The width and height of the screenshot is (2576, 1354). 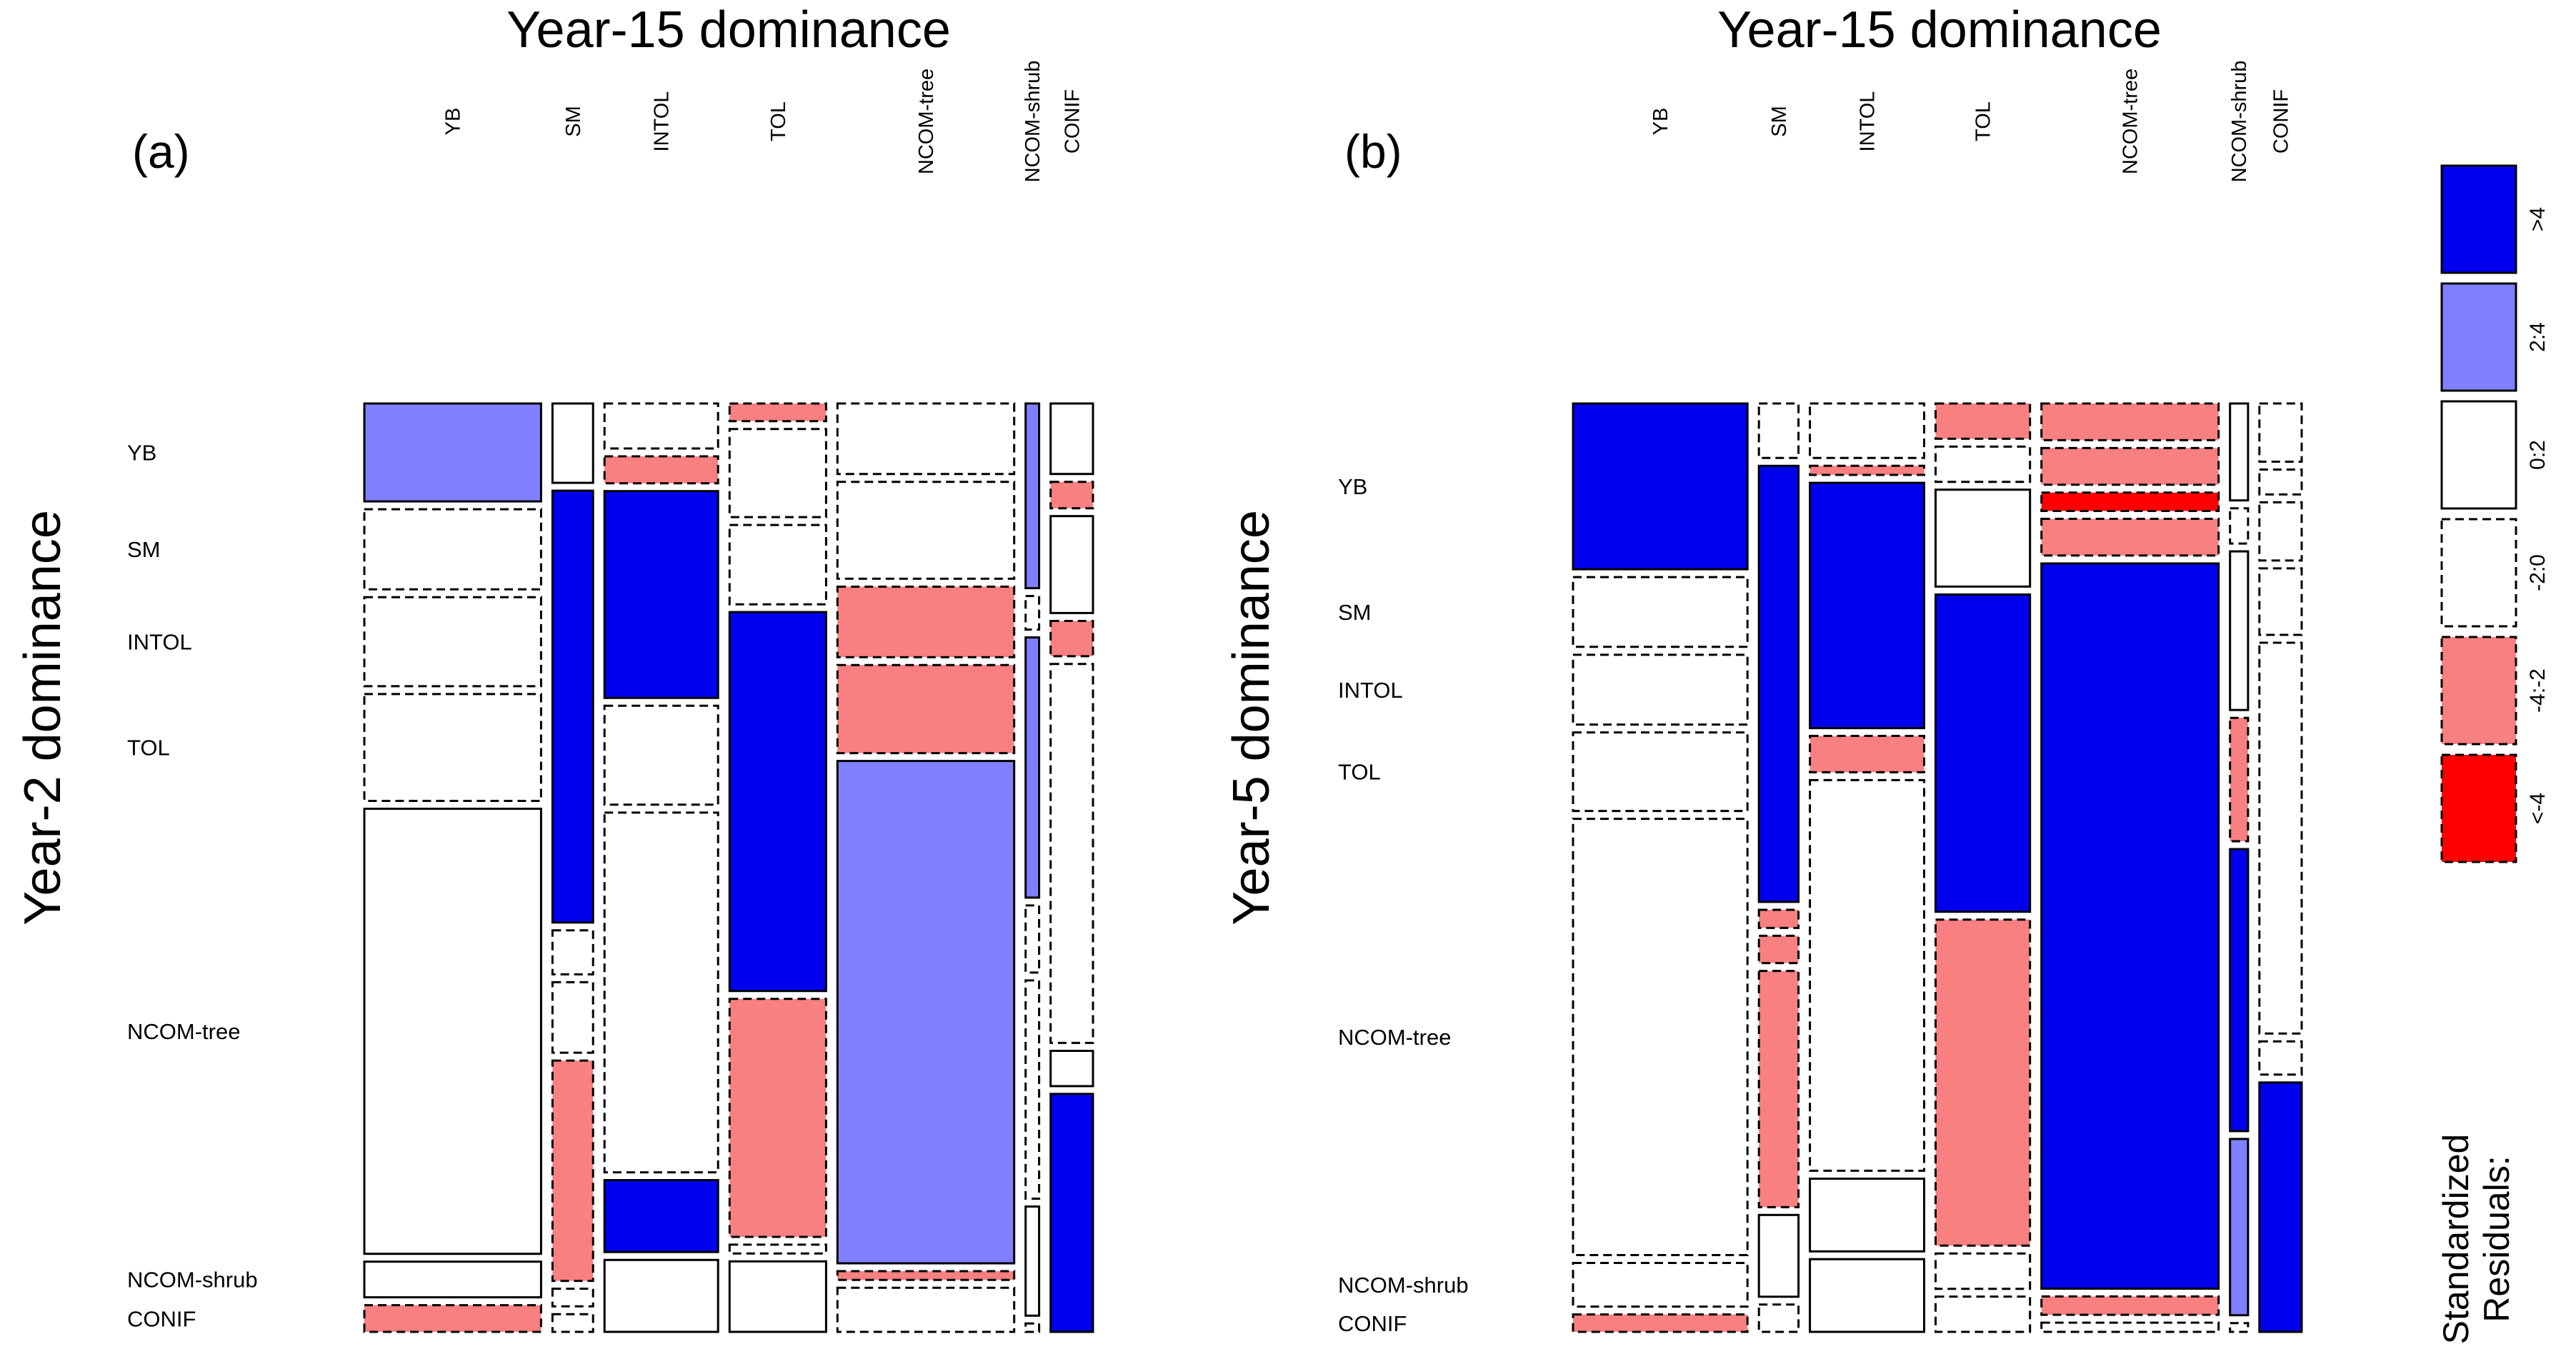 I want to click on panel-b-col-label-intol: INTOL, so click(x=1868, y=121).